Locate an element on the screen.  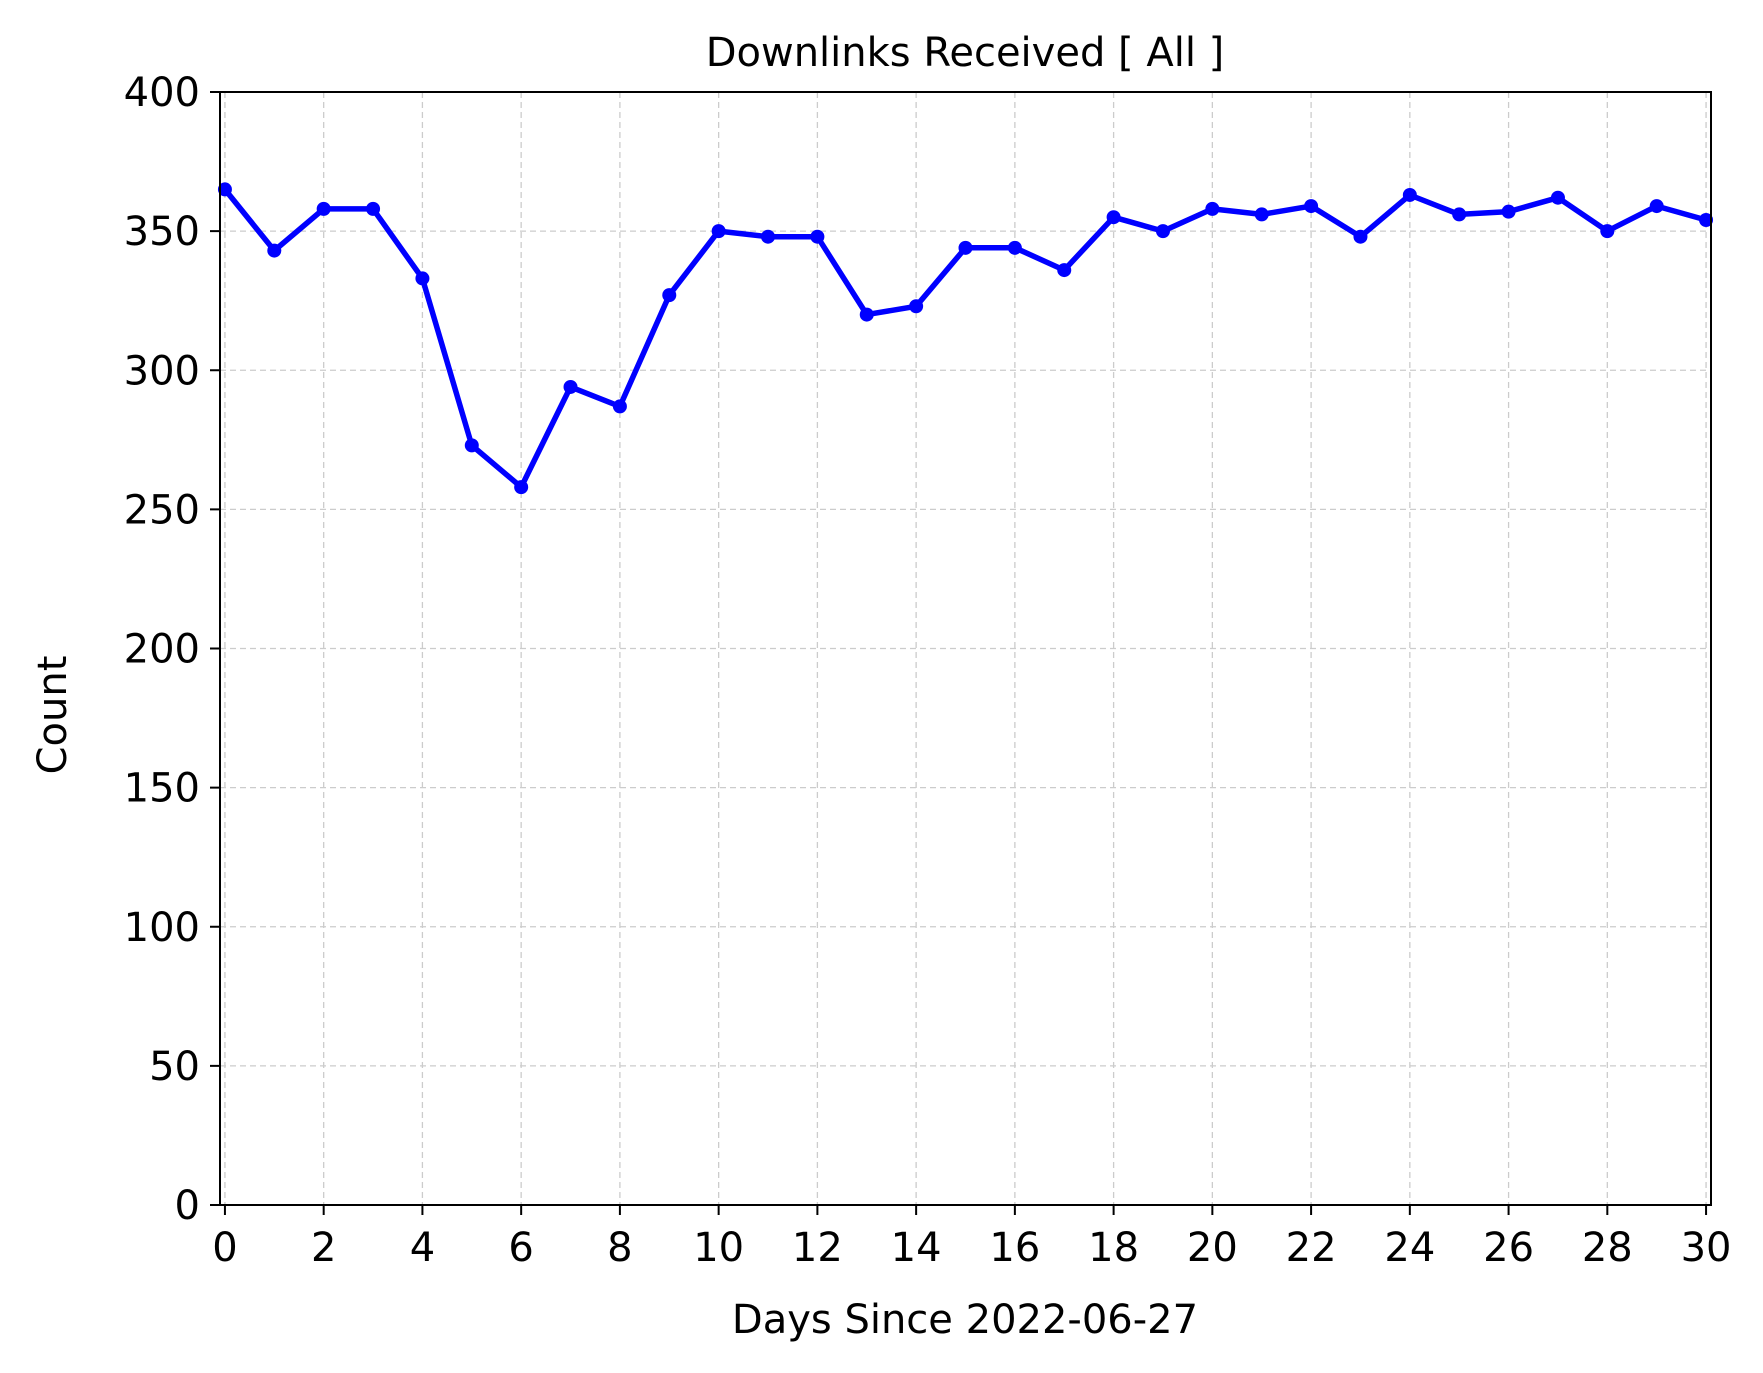
x-tick-label: 20 is located at coordinates (1212, 1248).